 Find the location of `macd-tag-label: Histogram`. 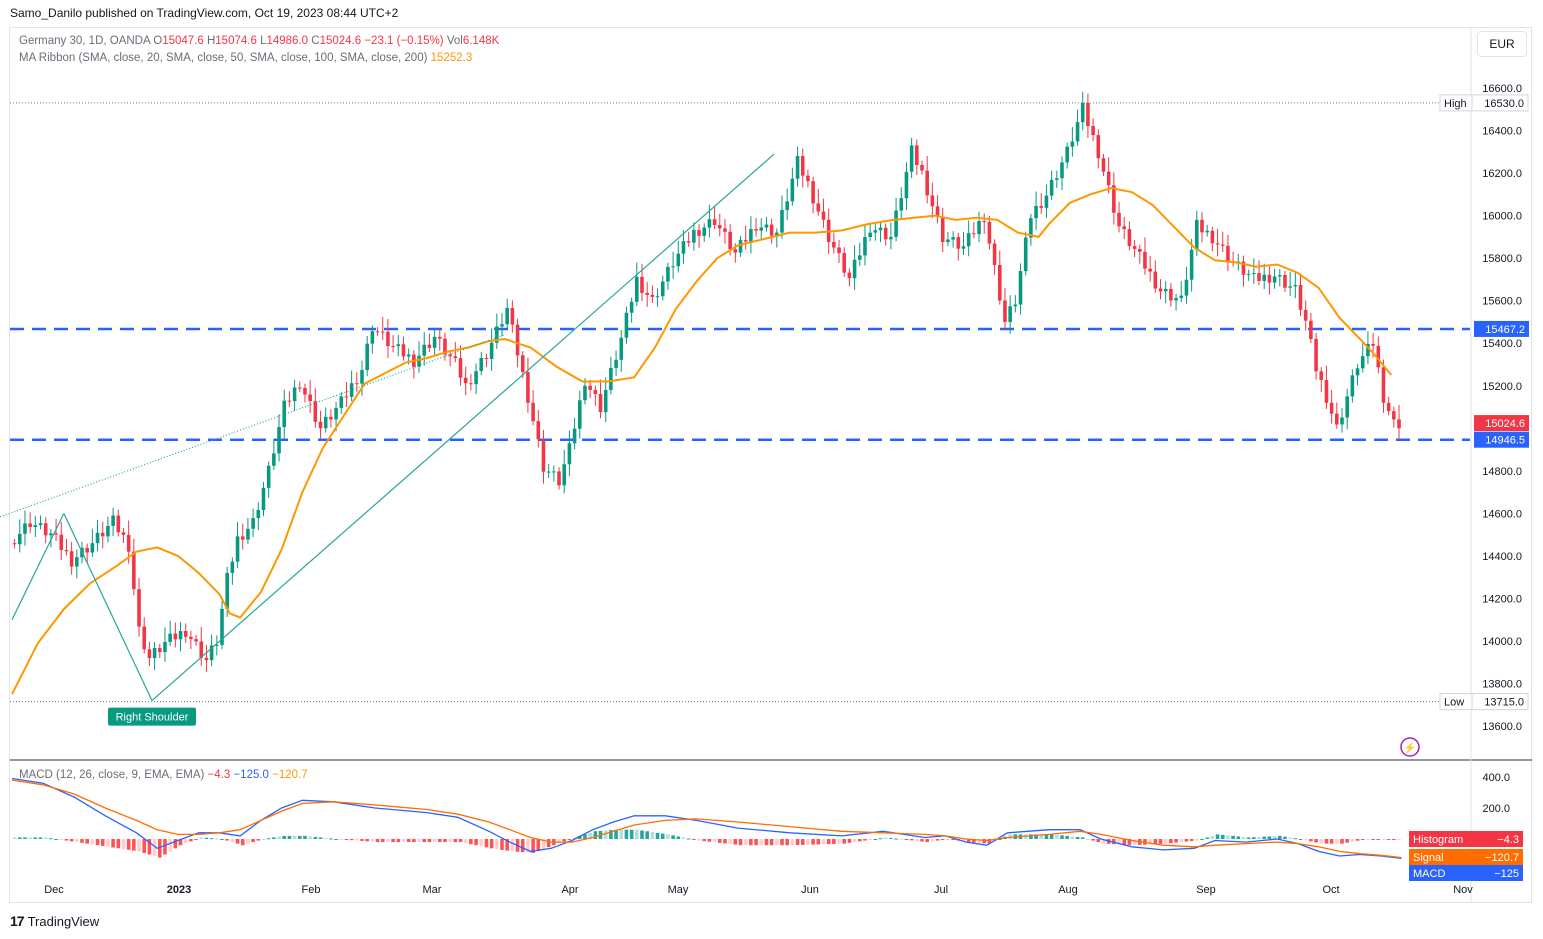

macd-tag-label: Histogram is located at coordinates (1438, 840).